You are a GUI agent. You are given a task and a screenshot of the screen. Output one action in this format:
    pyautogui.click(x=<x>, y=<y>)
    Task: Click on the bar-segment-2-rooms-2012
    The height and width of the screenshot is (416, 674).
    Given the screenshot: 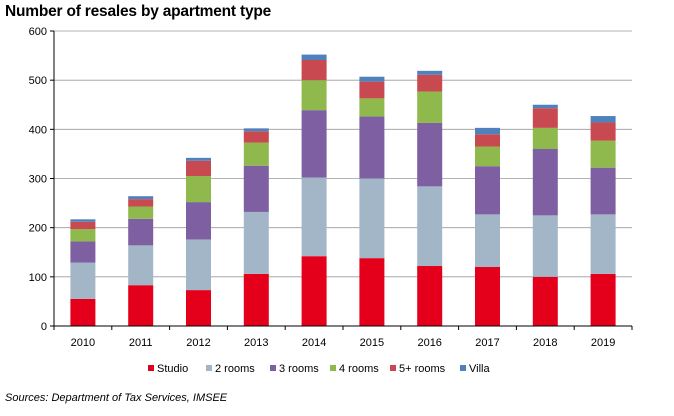 What is the action you would take?
    pyautogui.click(x=198, y=265)
    